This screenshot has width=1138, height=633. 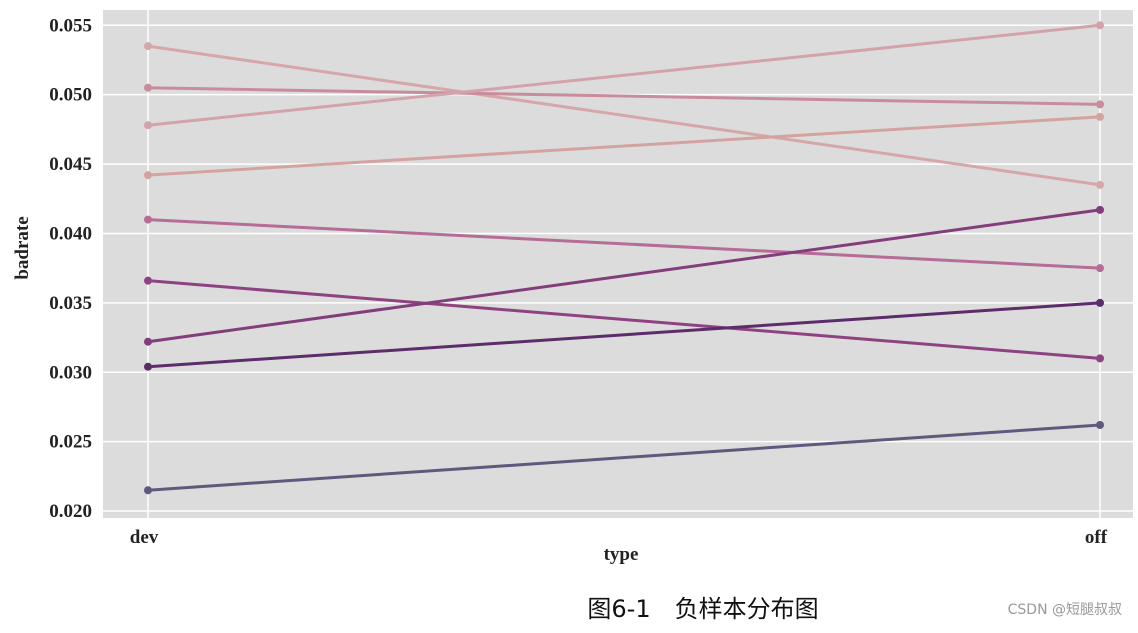 I want to click on y-tick-label: 0.050, so click(x=70, y=95).